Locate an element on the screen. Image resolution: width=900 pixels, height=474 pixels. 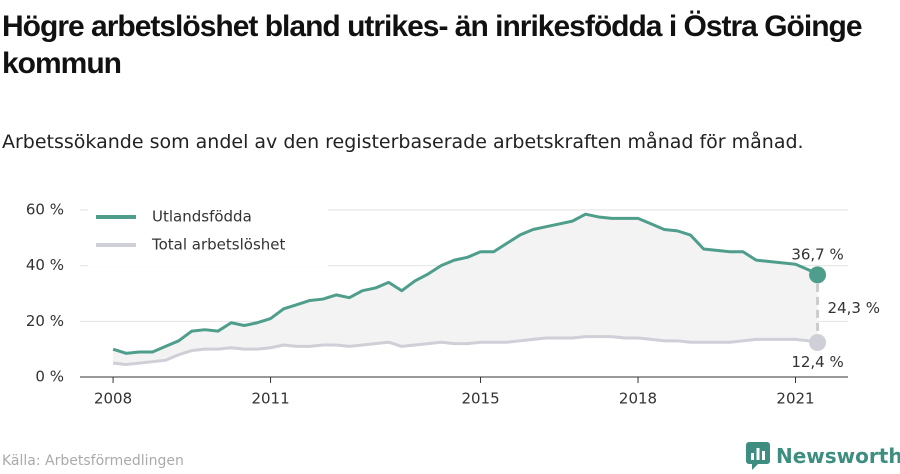
y-tick-label: 0 % is located at coordinates (49, 377).